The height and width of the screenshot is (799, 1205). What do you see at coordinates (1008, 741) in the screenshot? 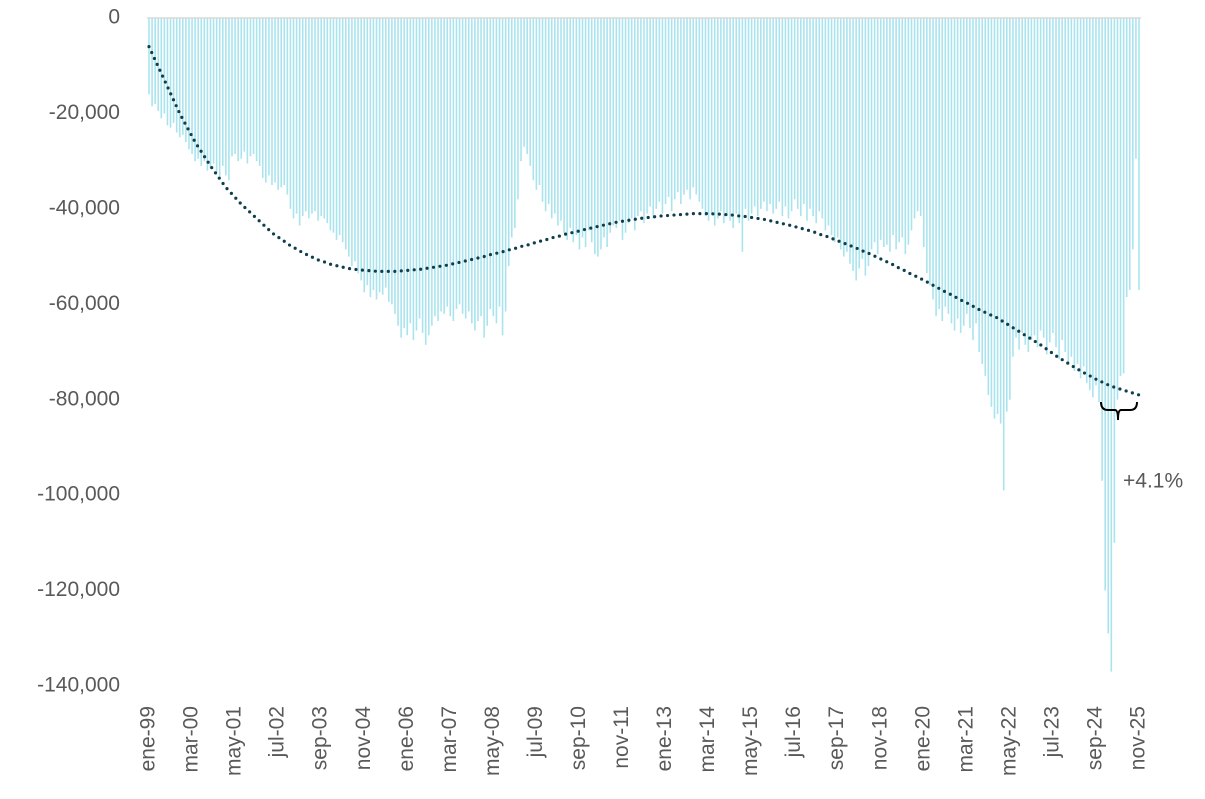
I see `x-tick-label: may-22` at bounding box center [1008, 741].